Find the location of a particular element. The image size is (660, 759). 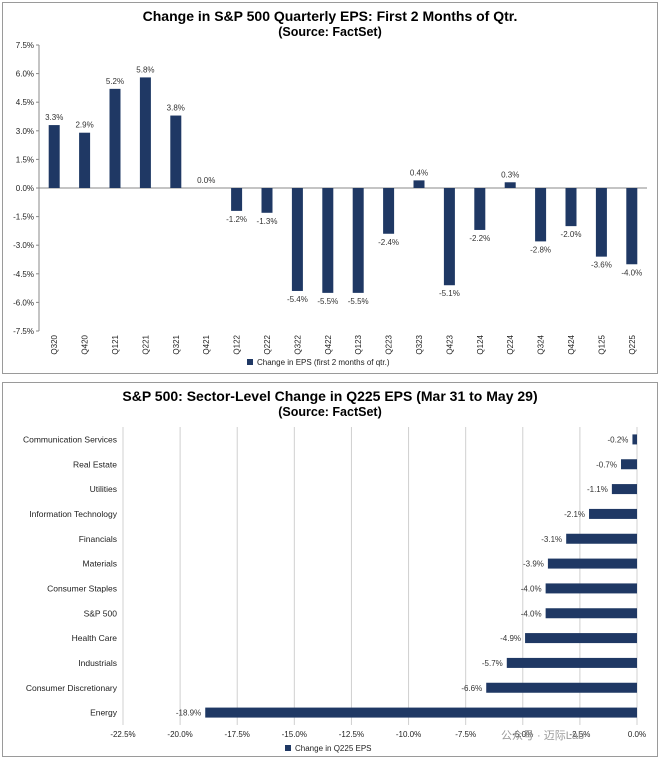

y-tick-label: 6.0% is located at coordinates (25, 74).